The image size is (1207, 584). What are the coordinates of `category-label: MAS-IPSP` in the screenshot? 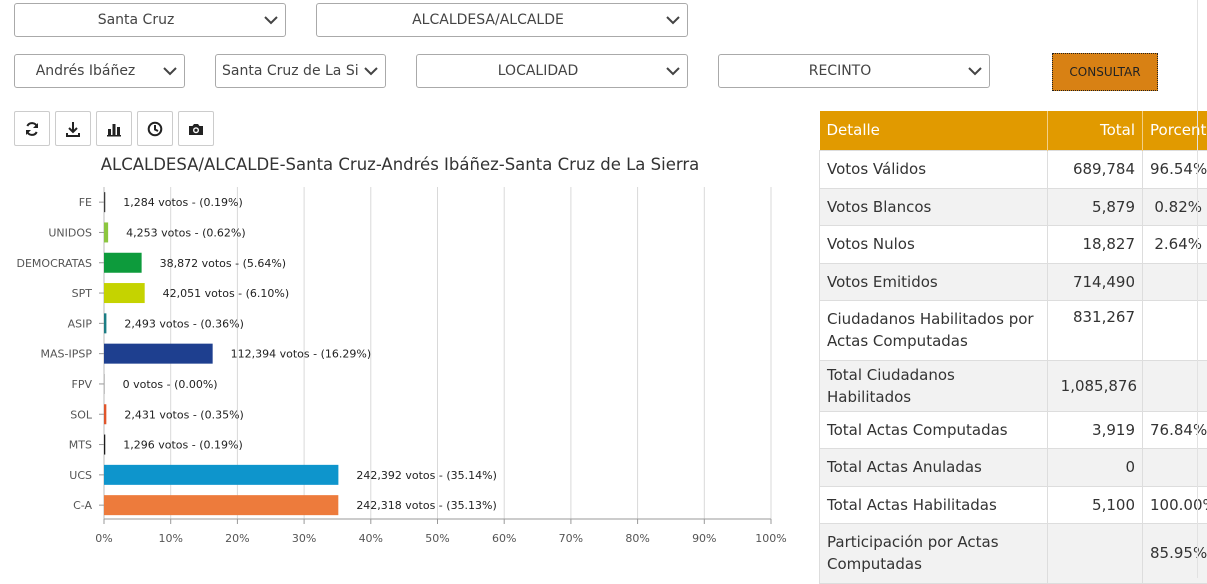 It's located at (67, 354).